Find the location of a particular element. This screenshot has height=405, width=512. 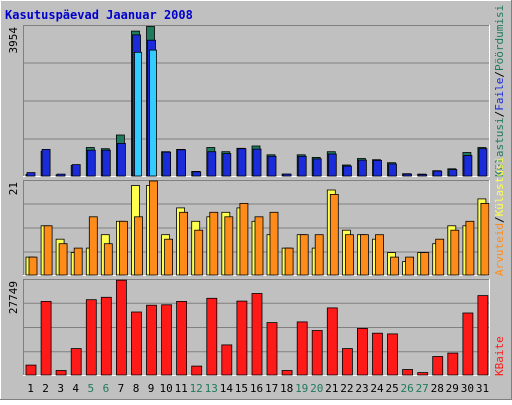

panel-3-legend: KBaite is located at coordinates (499, 356).